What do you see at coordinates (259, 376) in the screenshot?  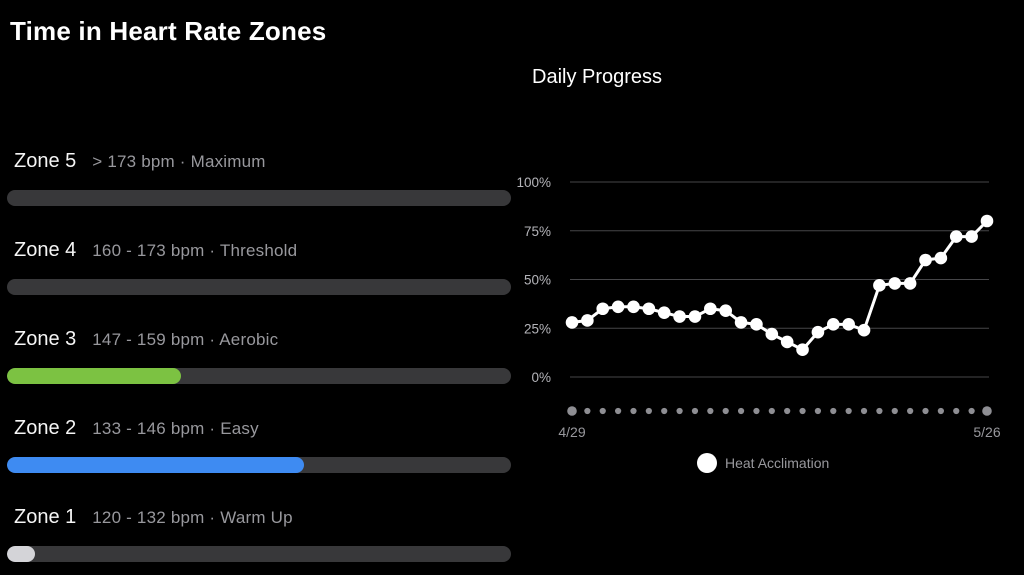 I see `zone-3-progress-bar` at bounding box center [259, 376].